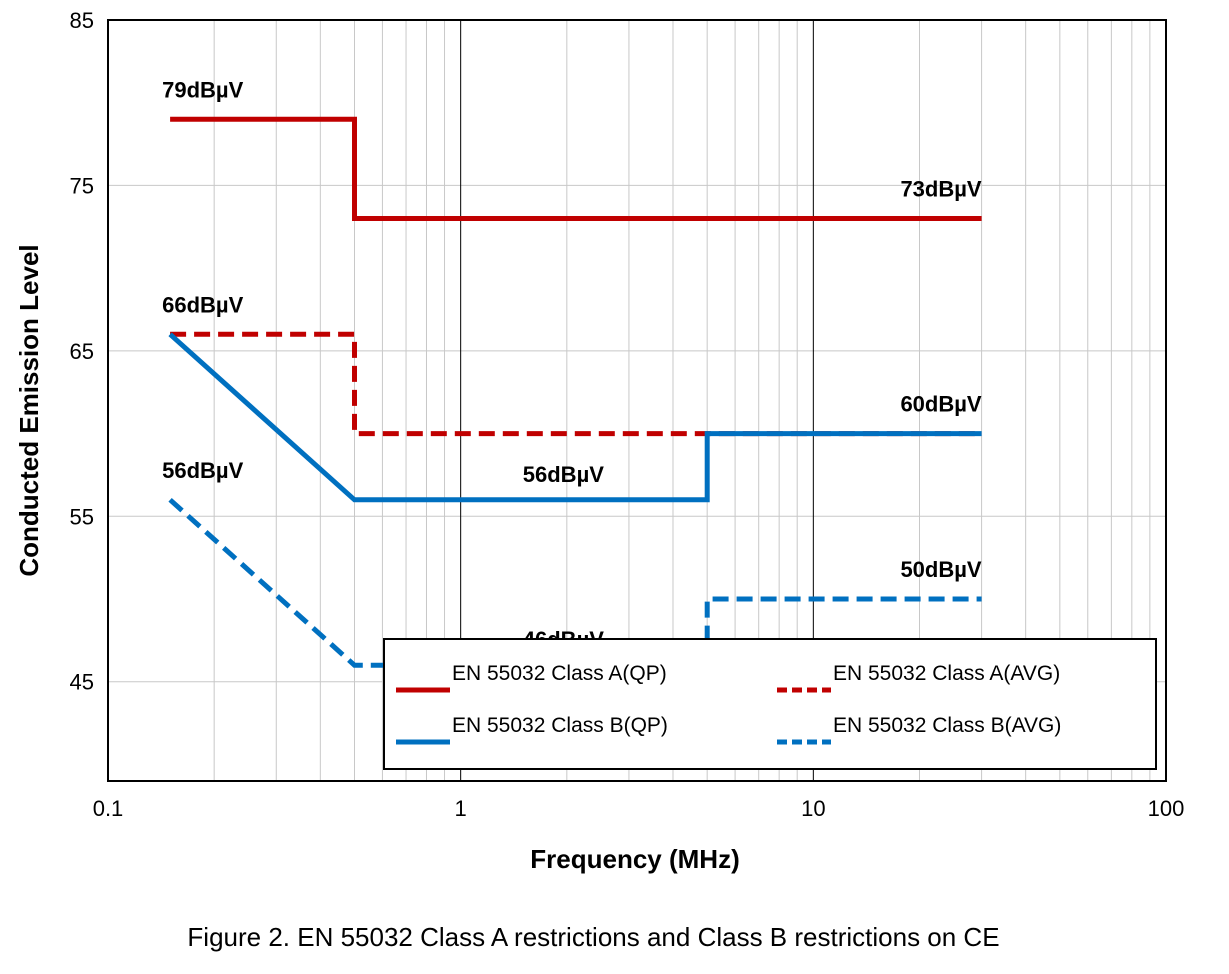 This screenshot has height=974, width=1229. What do you see at coordinates (946, 673) in the screenshot?
I see `legend-label: EN 55032 Class A(AVG)` at bounding box center [946, 673].